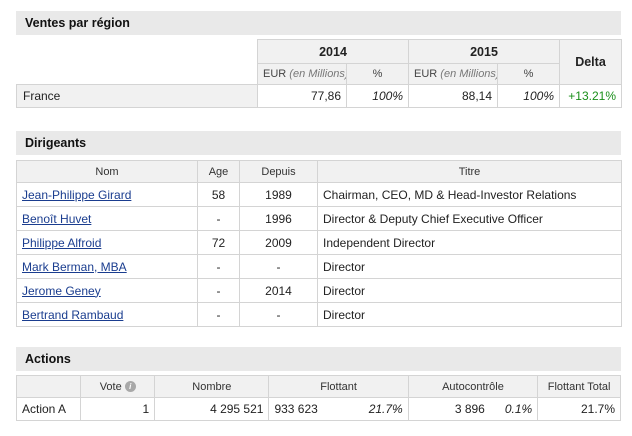 The image size is (632, 436). Describe the element at coordinates (278, 242) in the screenshot. I see `depuis-cell: 2009` at that location.